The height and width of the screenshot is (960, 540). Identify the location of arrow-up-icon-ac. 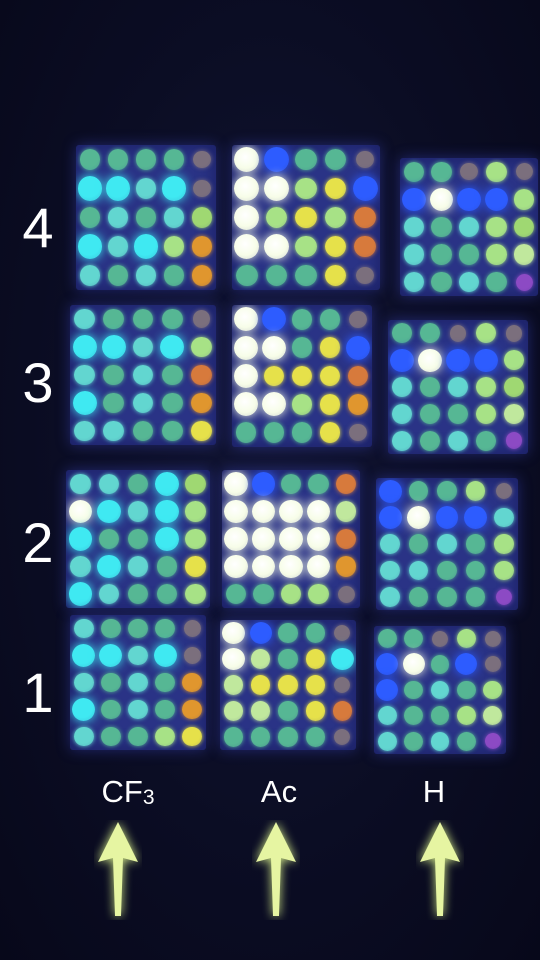
(276, 869).